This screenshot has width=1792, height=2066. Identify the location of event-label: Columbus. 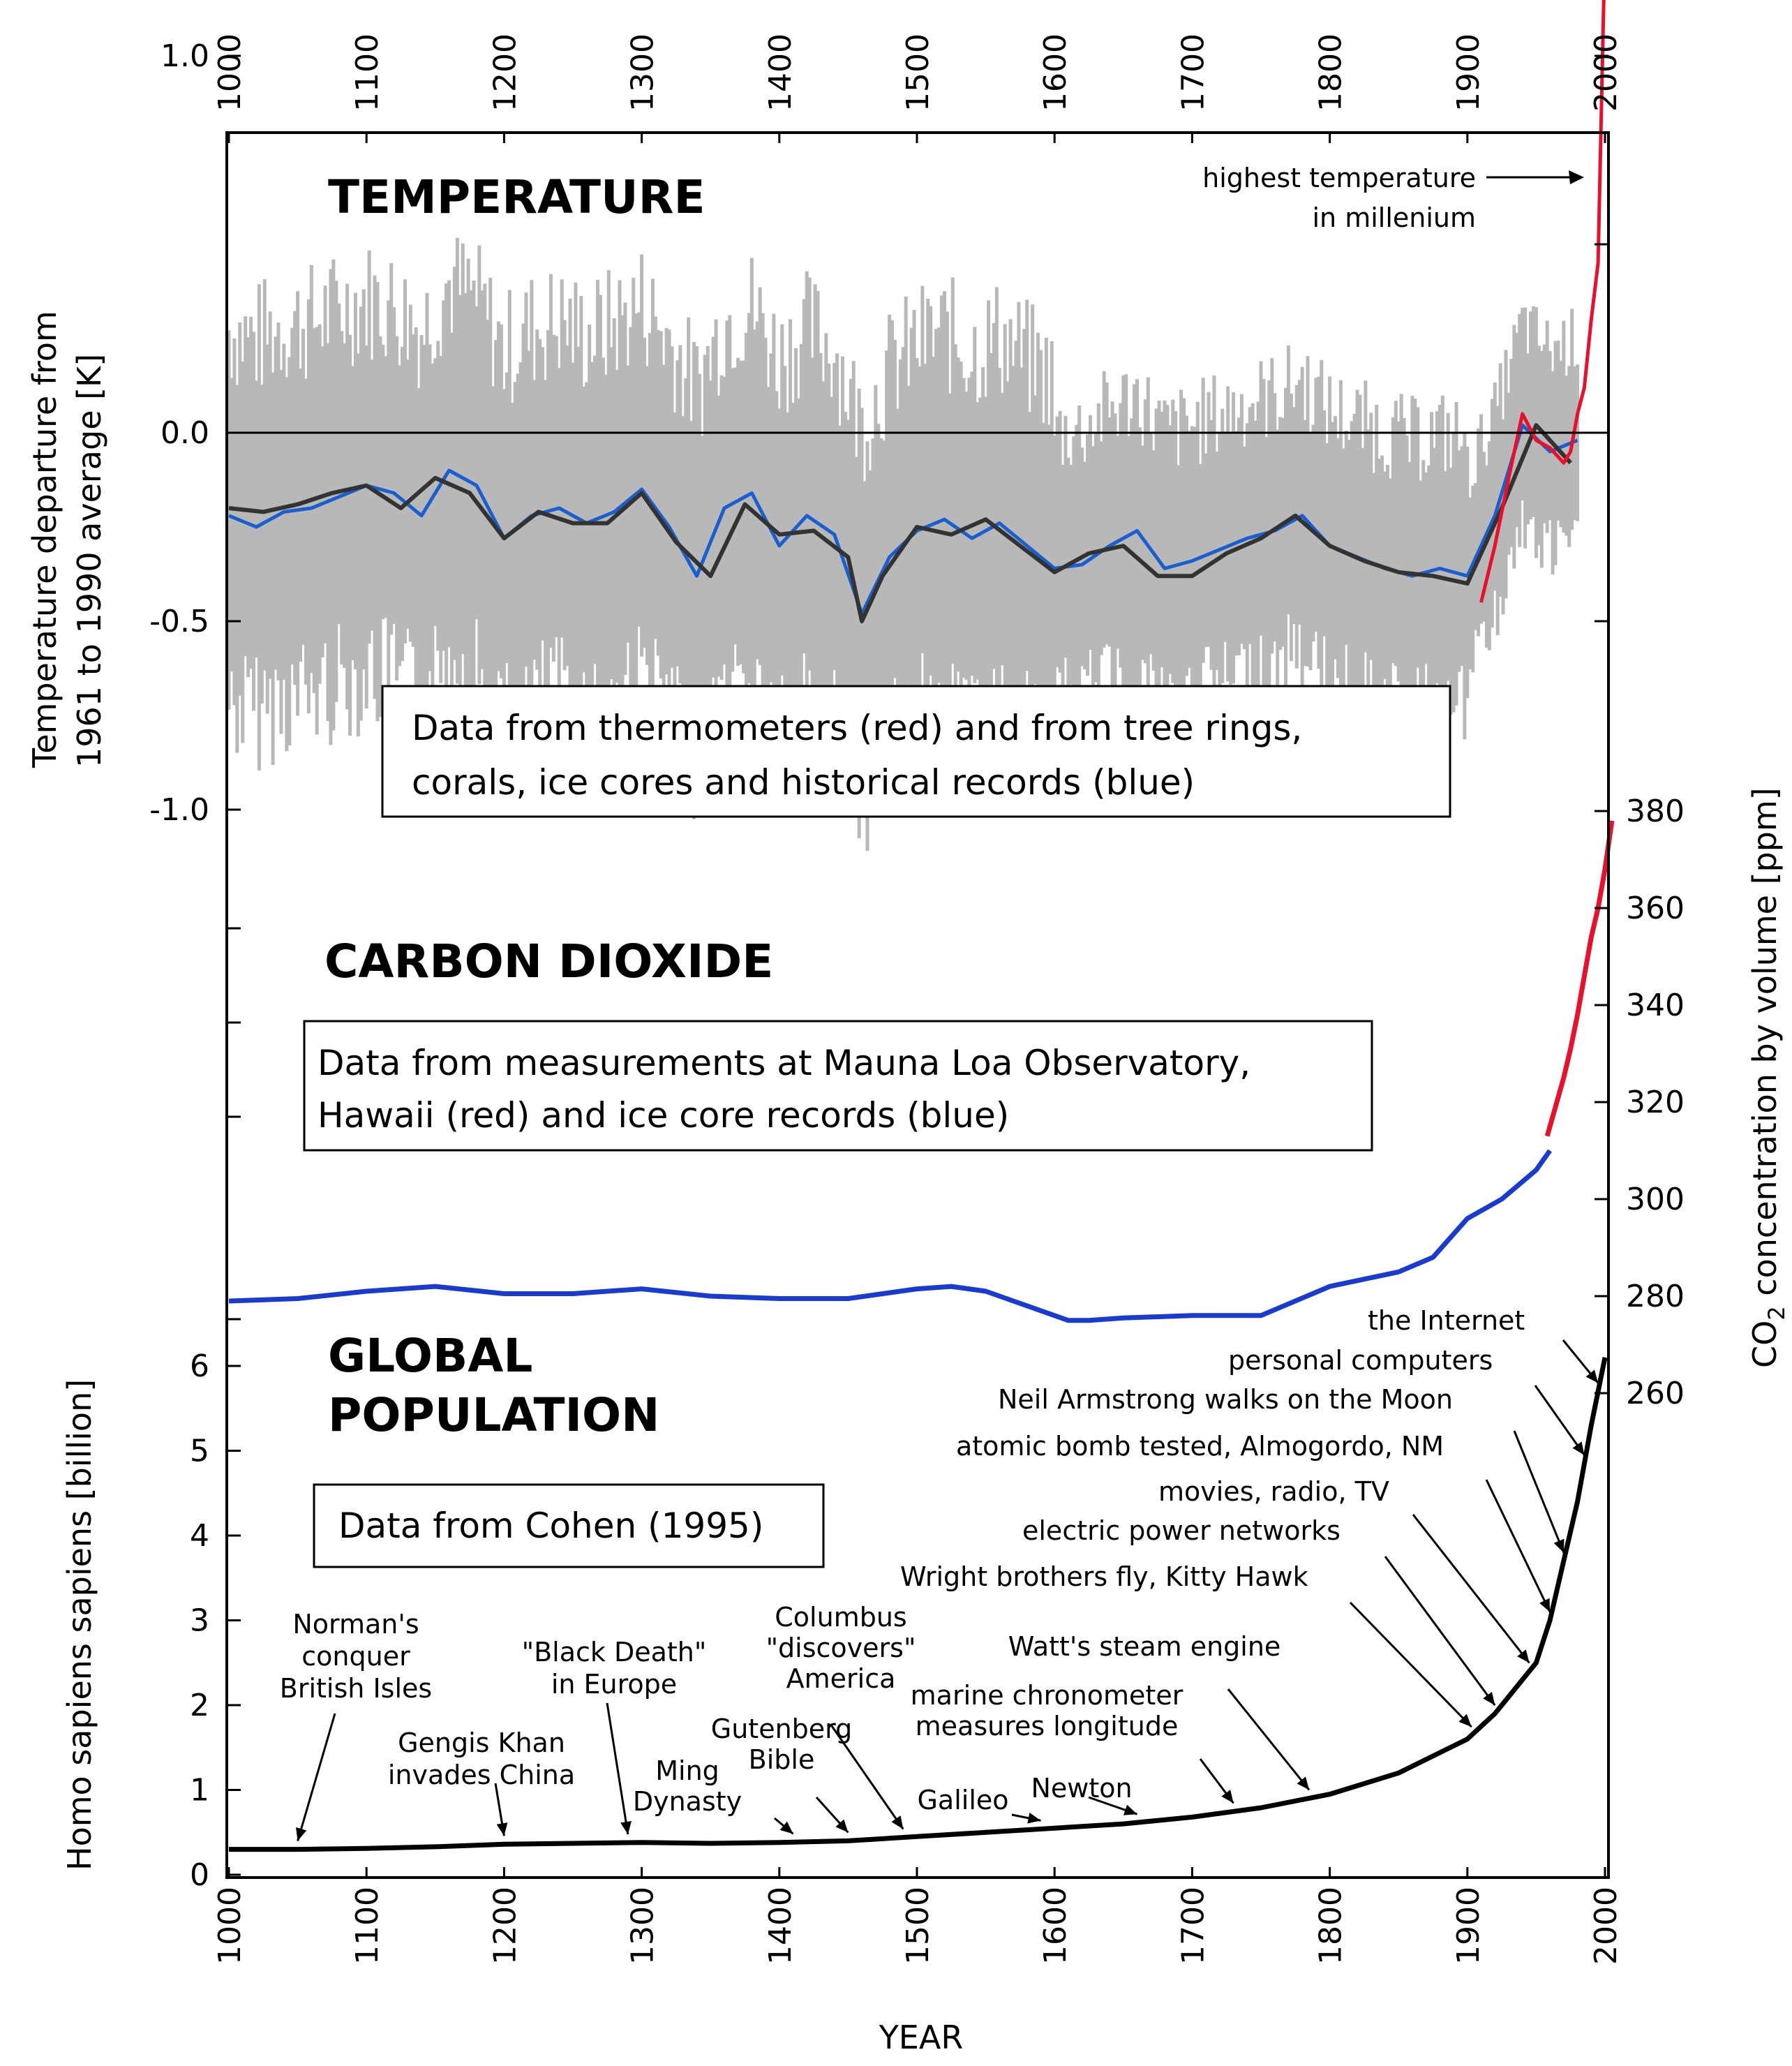
(840, 1617).